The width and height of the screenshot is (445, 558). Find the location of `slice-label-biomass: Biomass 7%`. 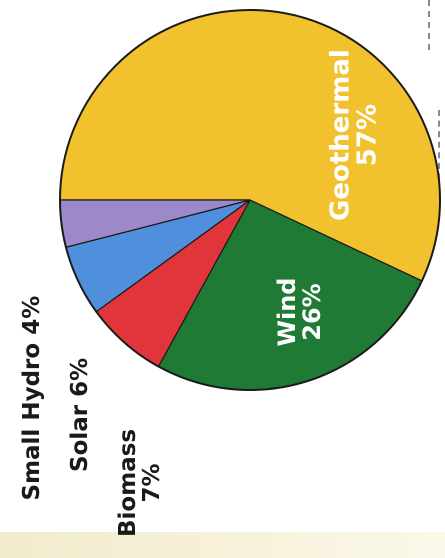

slice-label-biomass: Biomass 7% is located at coordinates (140, 482).